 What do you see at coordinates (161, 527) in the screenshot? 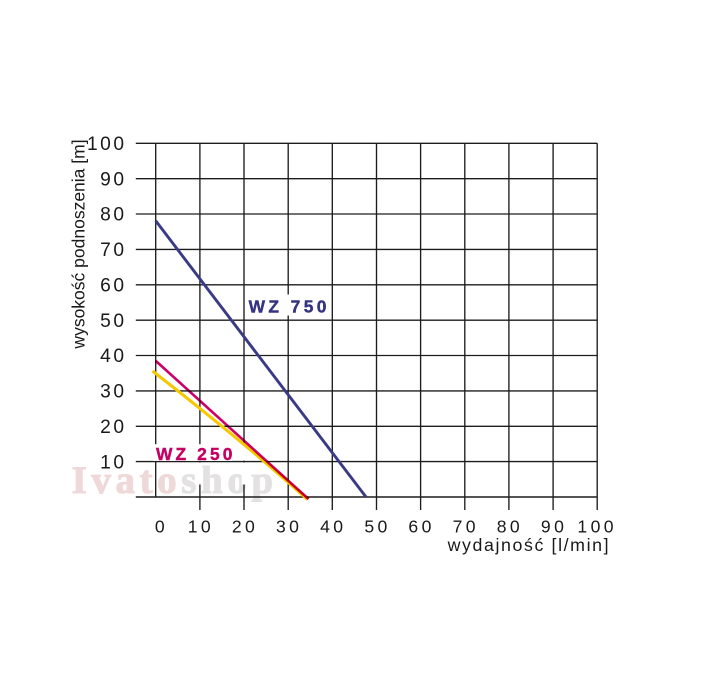
I see `svg-text: 0` at bounding box center [161, 527].